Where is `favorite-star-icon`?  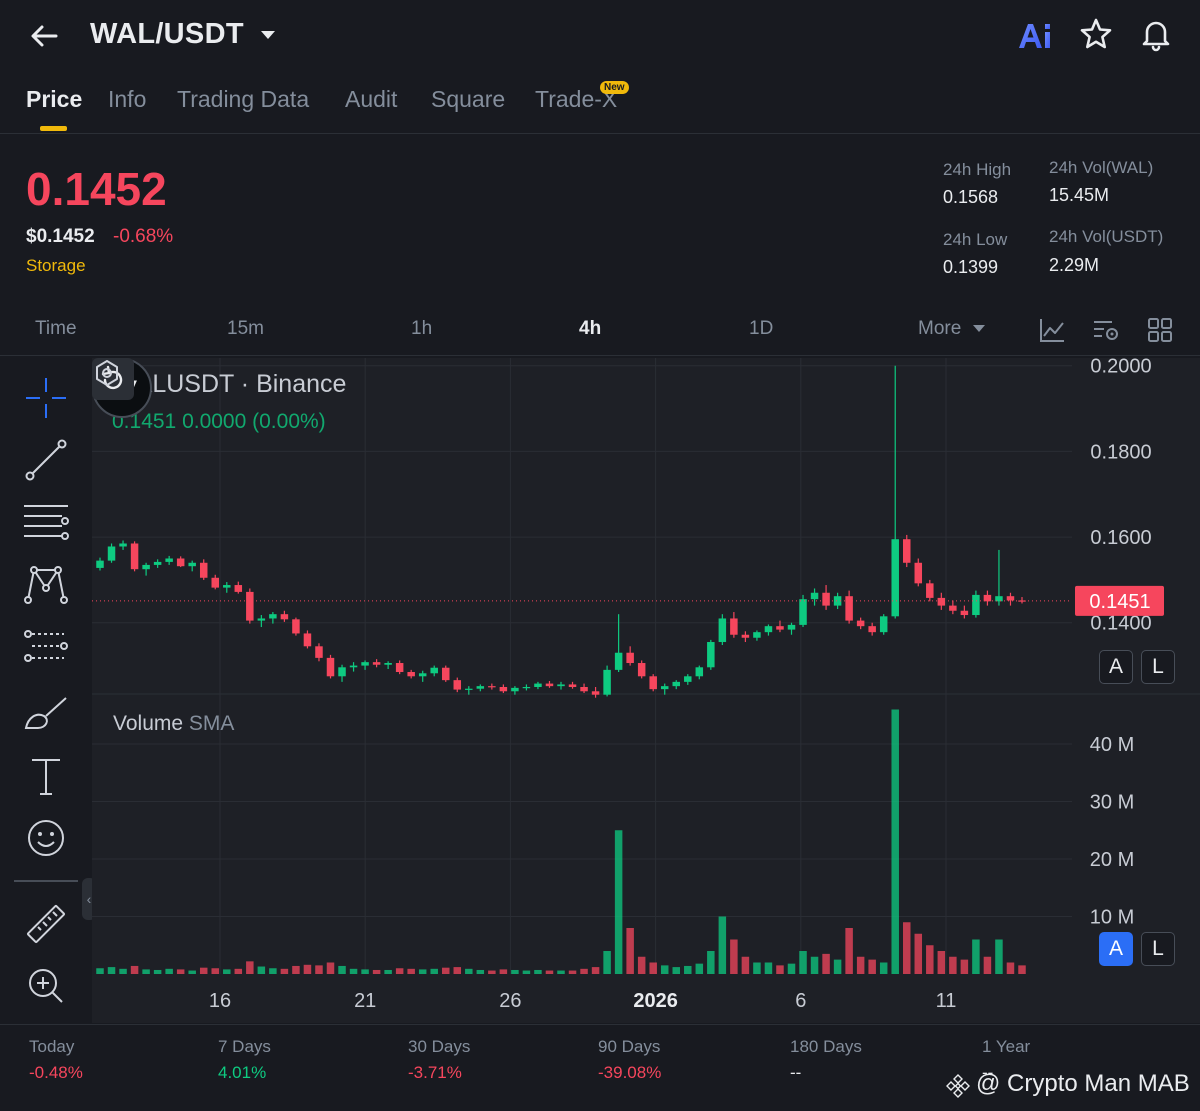 favorite-star-icon is located at coordinates (1096, 34).